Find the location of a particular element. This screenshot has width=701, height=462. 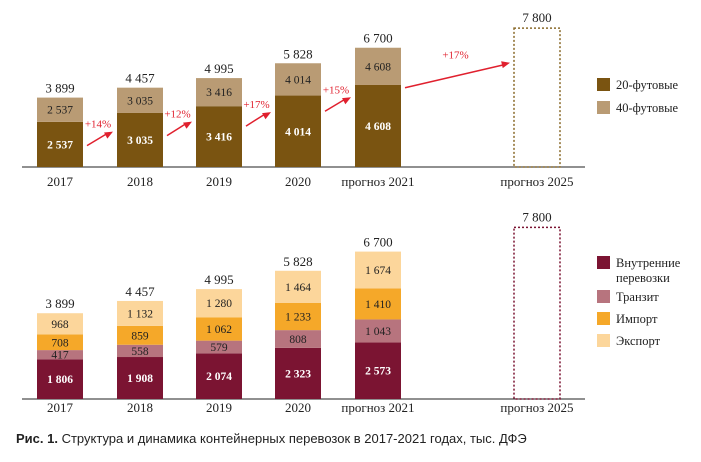

data-label: 1 908 is located at coordinates (140, 379).